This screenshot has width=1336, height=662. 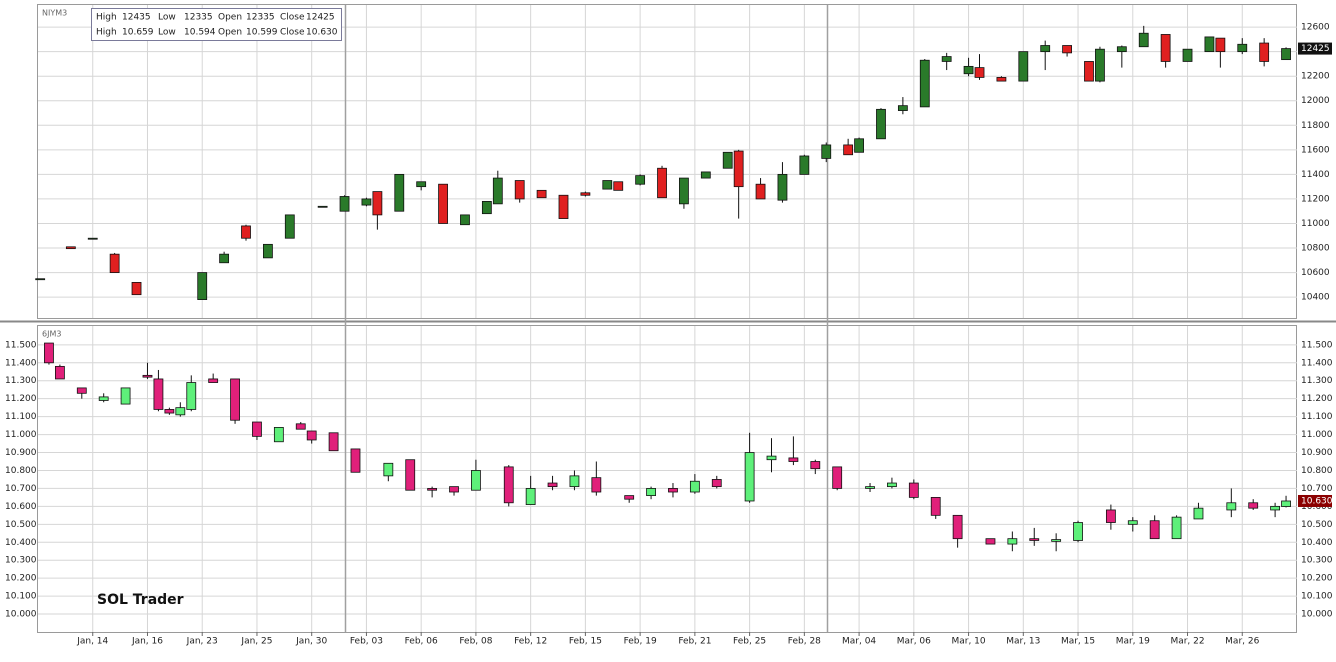 I want to click on y-tick-label: 11000, so click(x=1315, y=224).